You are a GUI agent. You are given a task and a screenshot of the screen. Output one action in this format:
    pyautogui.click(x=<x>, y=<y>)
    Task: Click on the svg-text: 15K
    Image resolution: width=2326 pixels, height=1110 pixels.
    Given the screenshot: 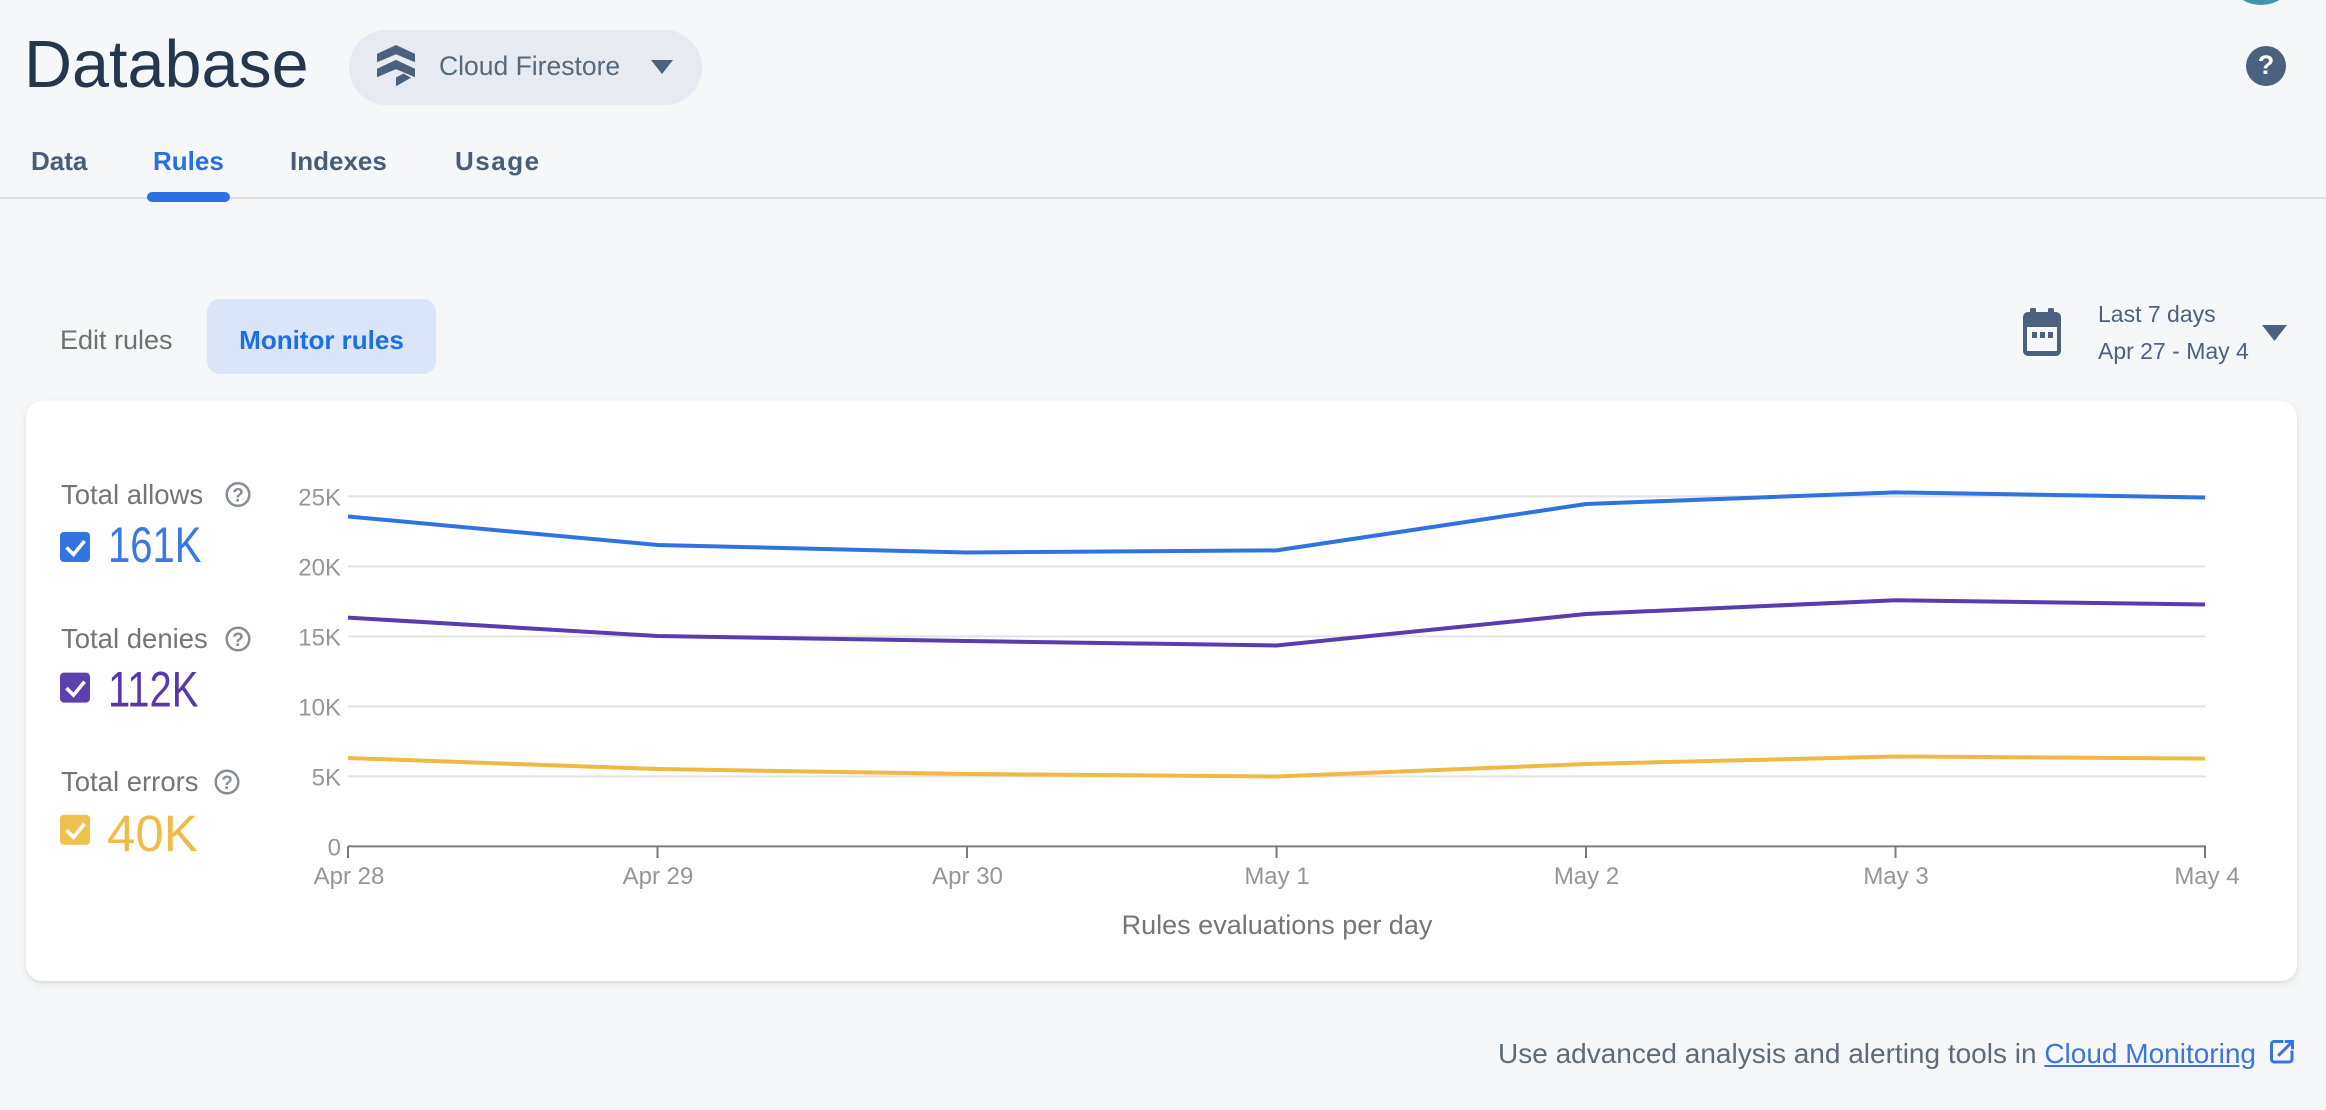 What is the action you would take?
    pyautogui.click(x=319, y=637)
    